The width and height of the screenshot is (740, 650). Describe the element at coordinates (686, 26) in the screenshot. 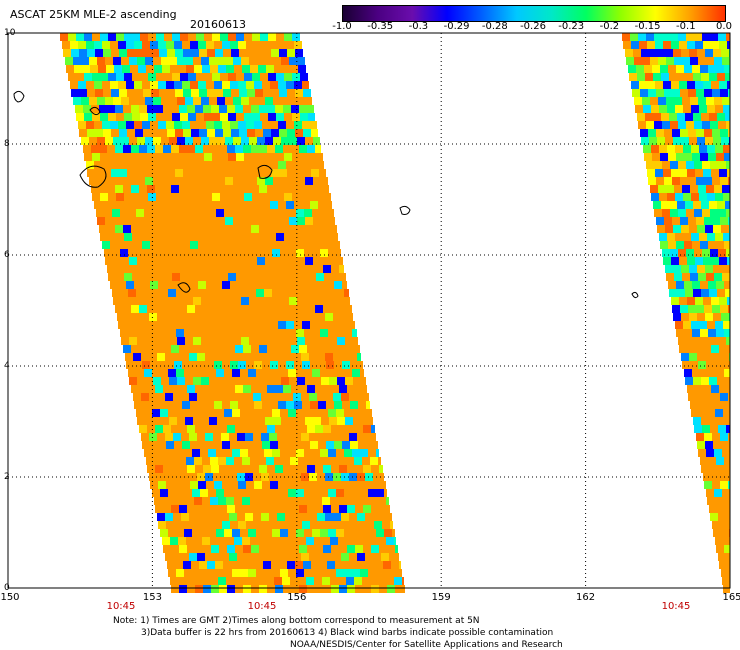

I see `colorbar-tick: -0.1` at that location.